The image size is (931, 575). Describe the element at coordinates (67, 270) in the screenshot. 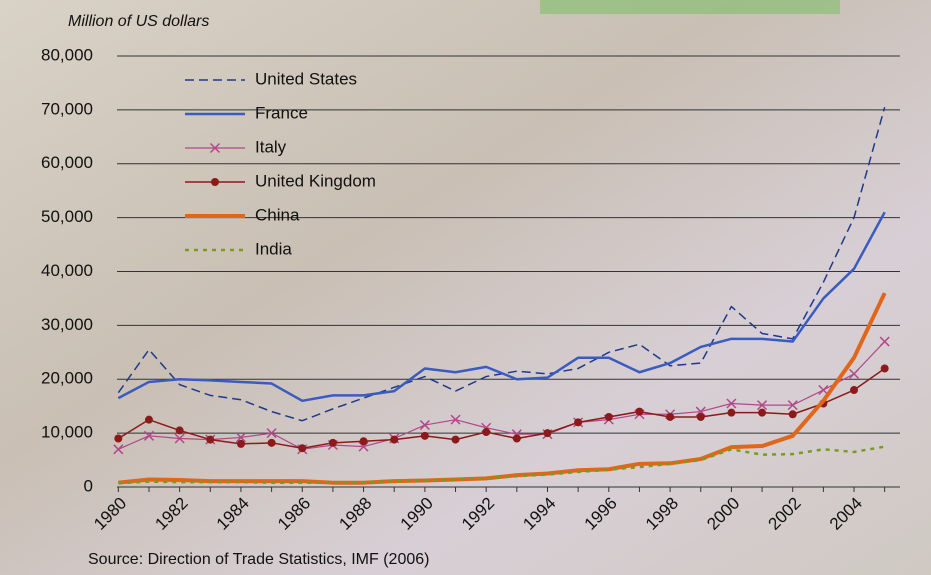

I see `y-tick-label: 40,000` at that location.